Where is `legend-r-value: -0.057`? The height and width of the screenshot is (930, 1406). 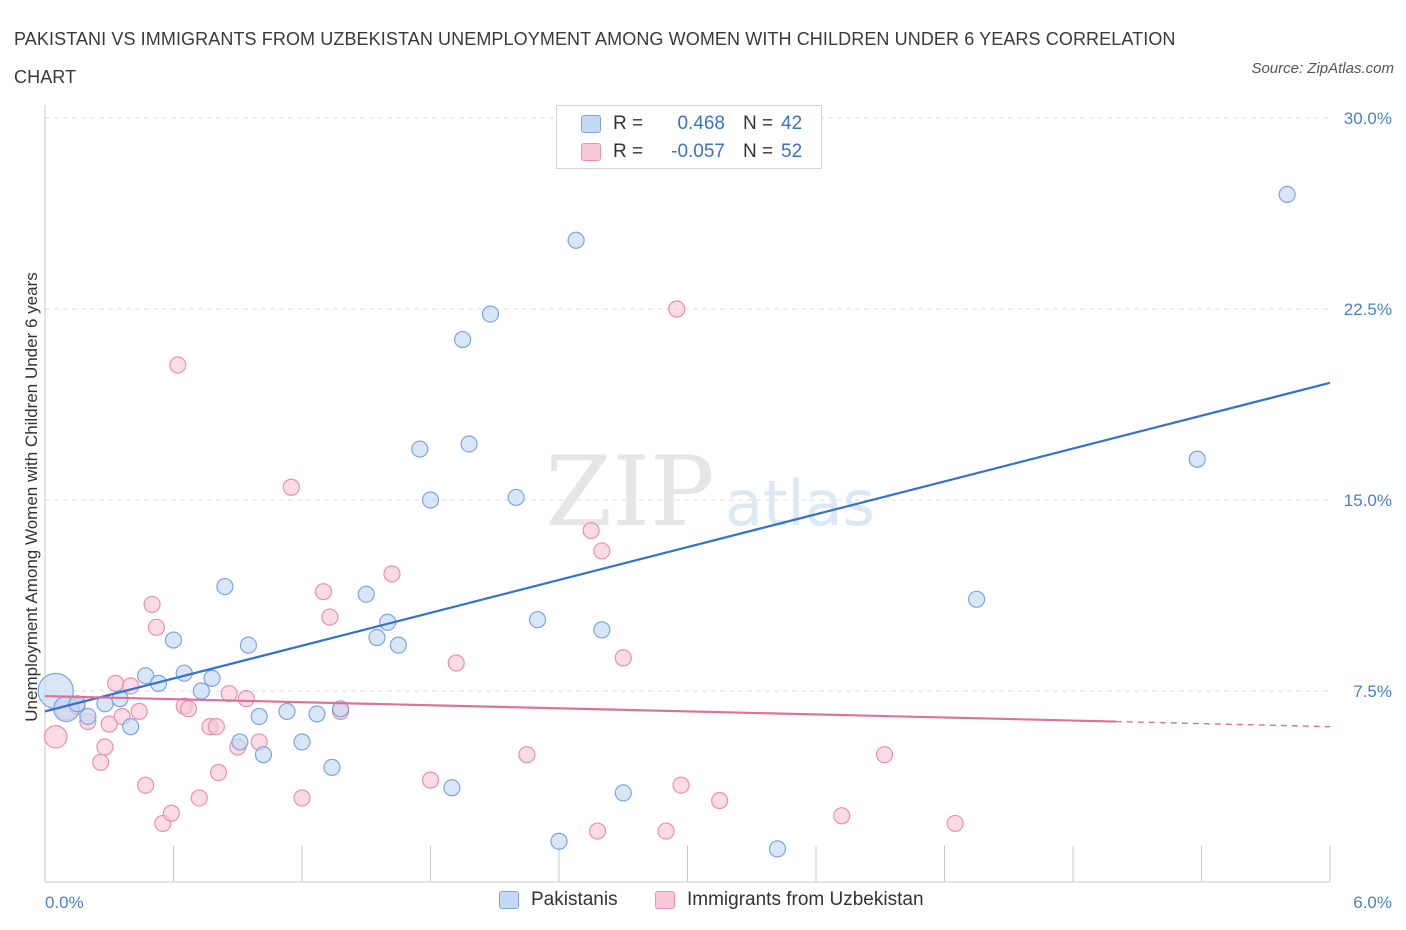
legend-r-value: -0.057 is located at coordinates (698, 151).